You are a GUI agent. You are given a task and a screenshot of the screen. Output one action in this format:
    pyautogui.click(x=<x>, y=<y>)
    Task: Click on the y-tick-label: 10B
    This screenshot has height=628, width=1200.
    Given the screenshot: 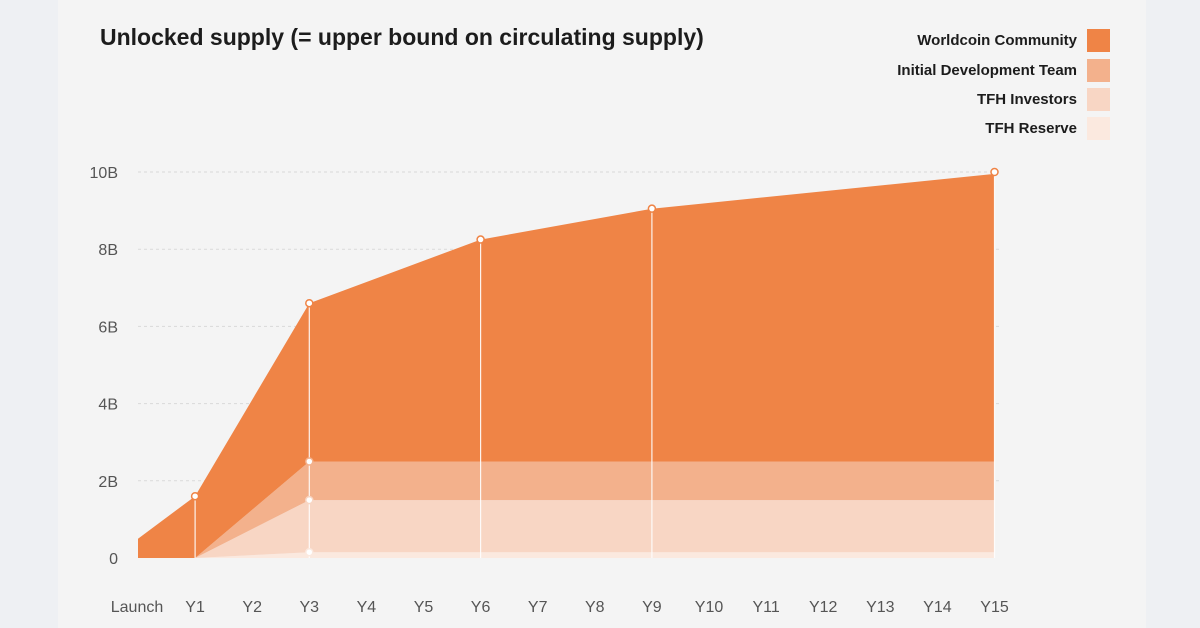 What is the action you would take?
    pyautogui.click(x=104, y=173)
    